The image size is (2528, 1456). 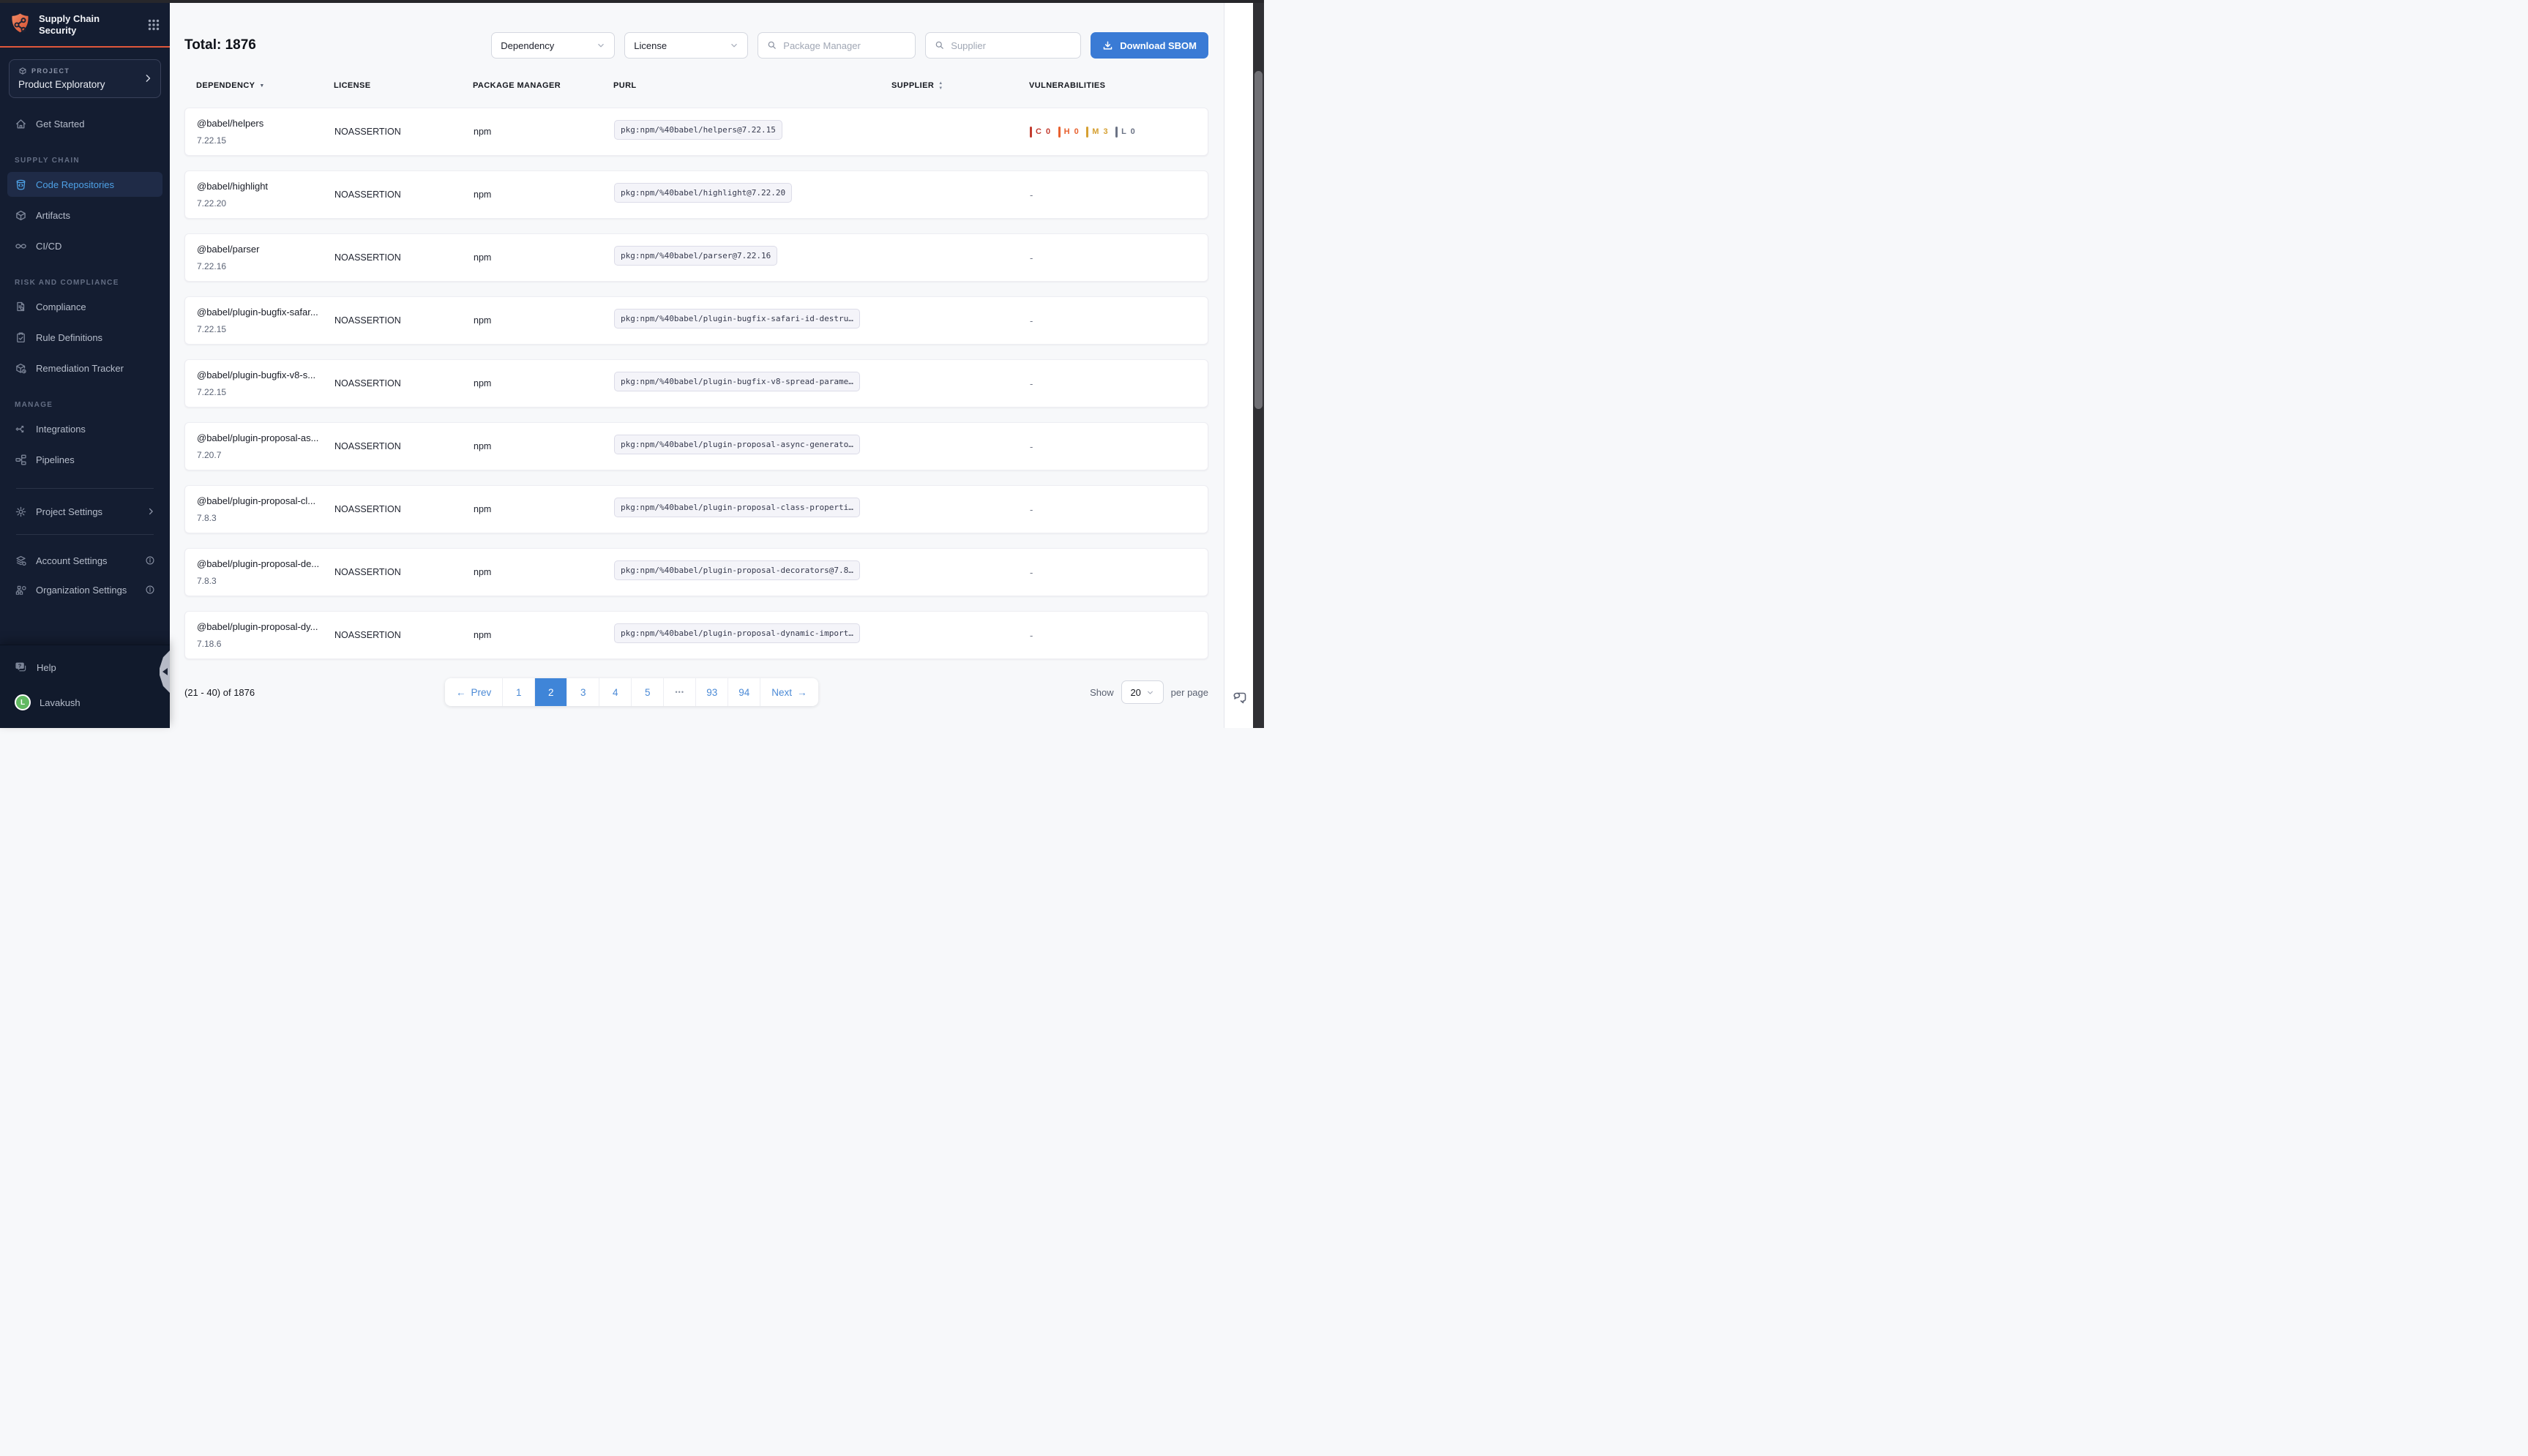 What do you see at coordinates (154, 25) in the screenshot?
I see `app-grid-icon` at bounding box center [154, 25].